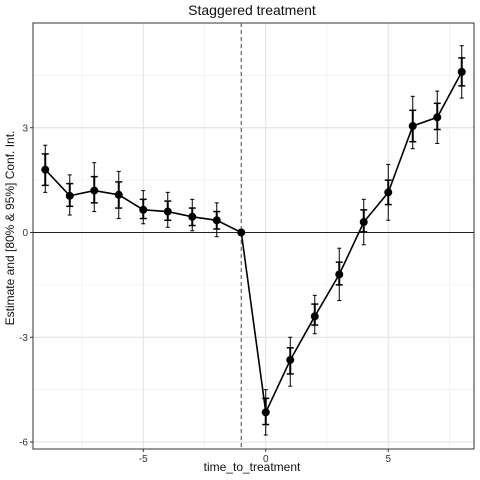 This screenshot has height=480, width=480. What do you see at coordinates (252, 10) in the screenshot?
I see `chart-title: Staggered treatment` at bounding box center [252, 10].